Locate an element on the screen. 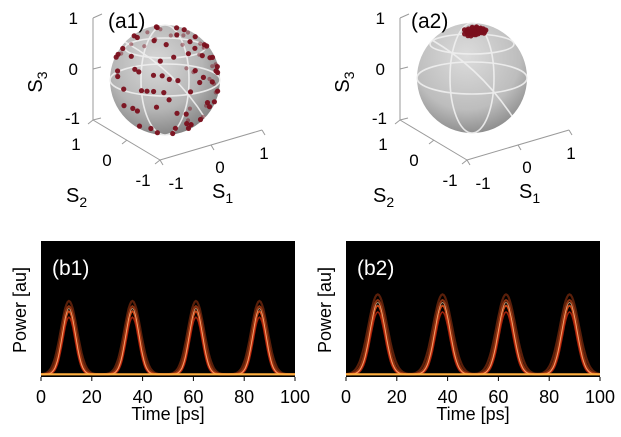  a2-sphere-grid is located at coordinates (472, 78).